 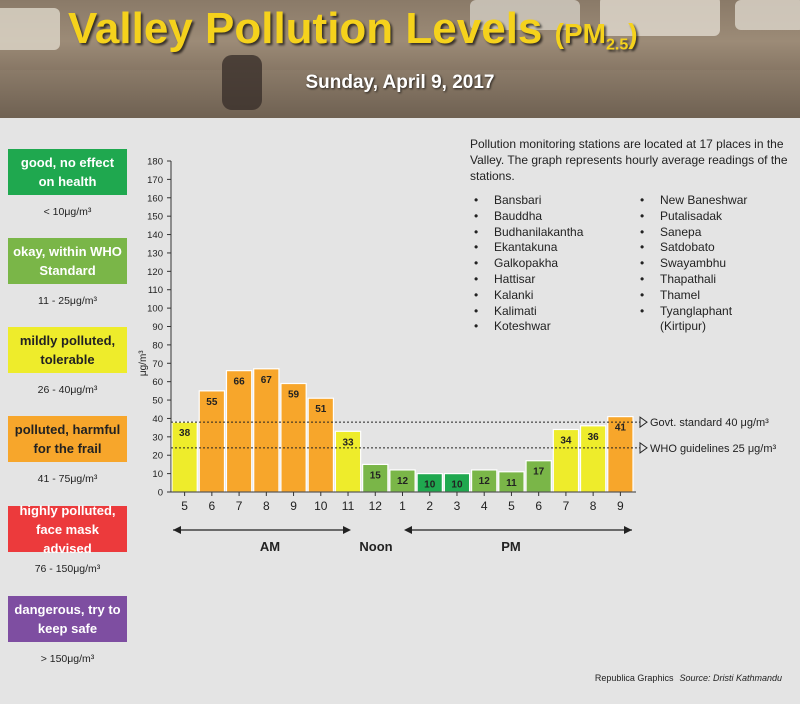 I want to click on x-tick-label: 12, so click(x=376, y=506).